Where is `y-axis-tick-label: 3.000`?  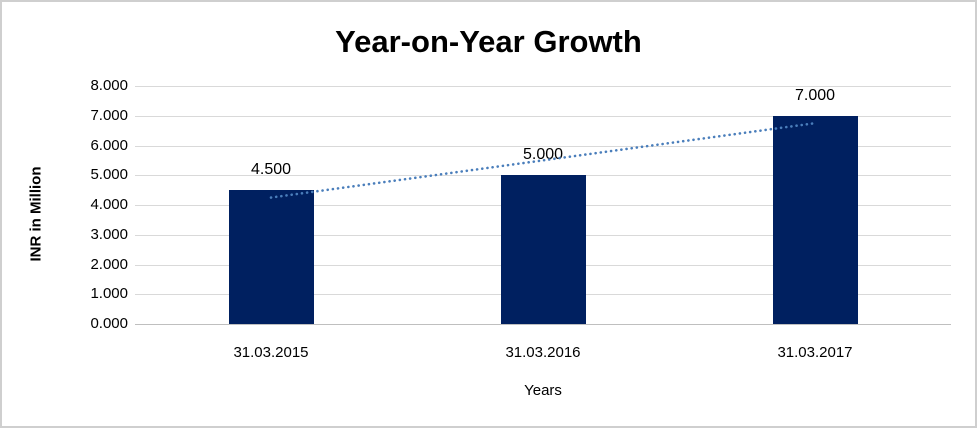 y-axis-tick-label: 3.000 is located at coordinates (109, 234).